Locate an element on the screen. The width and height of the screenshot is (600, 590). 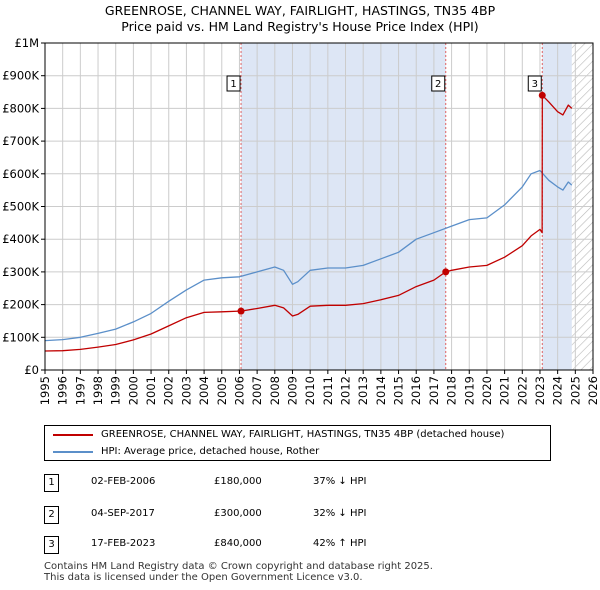
x-tick-label: 2025 is located at coordinates (575, 390).